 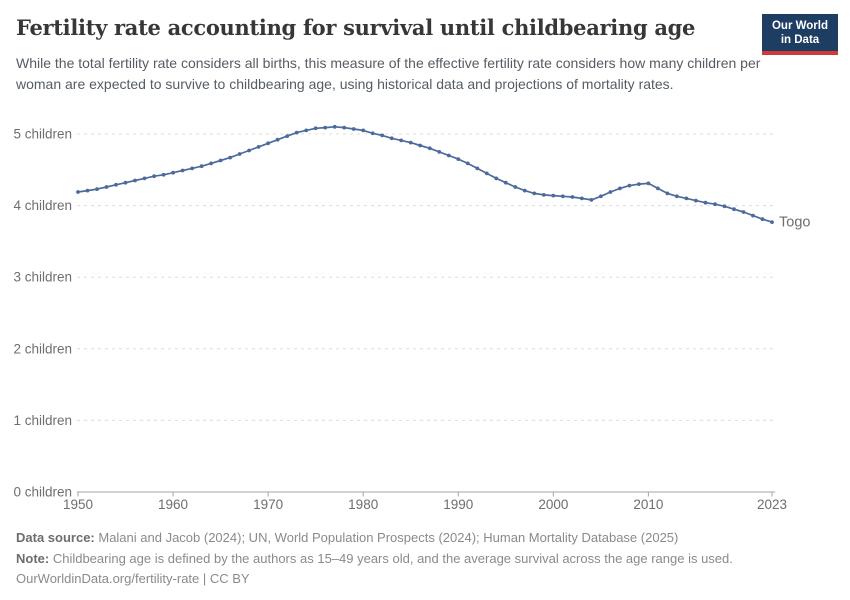 What do you see at coordinates (800, 34) in the screenshot?
I see `owid-logo: Our World in Data` at bounding box center [800, 34].